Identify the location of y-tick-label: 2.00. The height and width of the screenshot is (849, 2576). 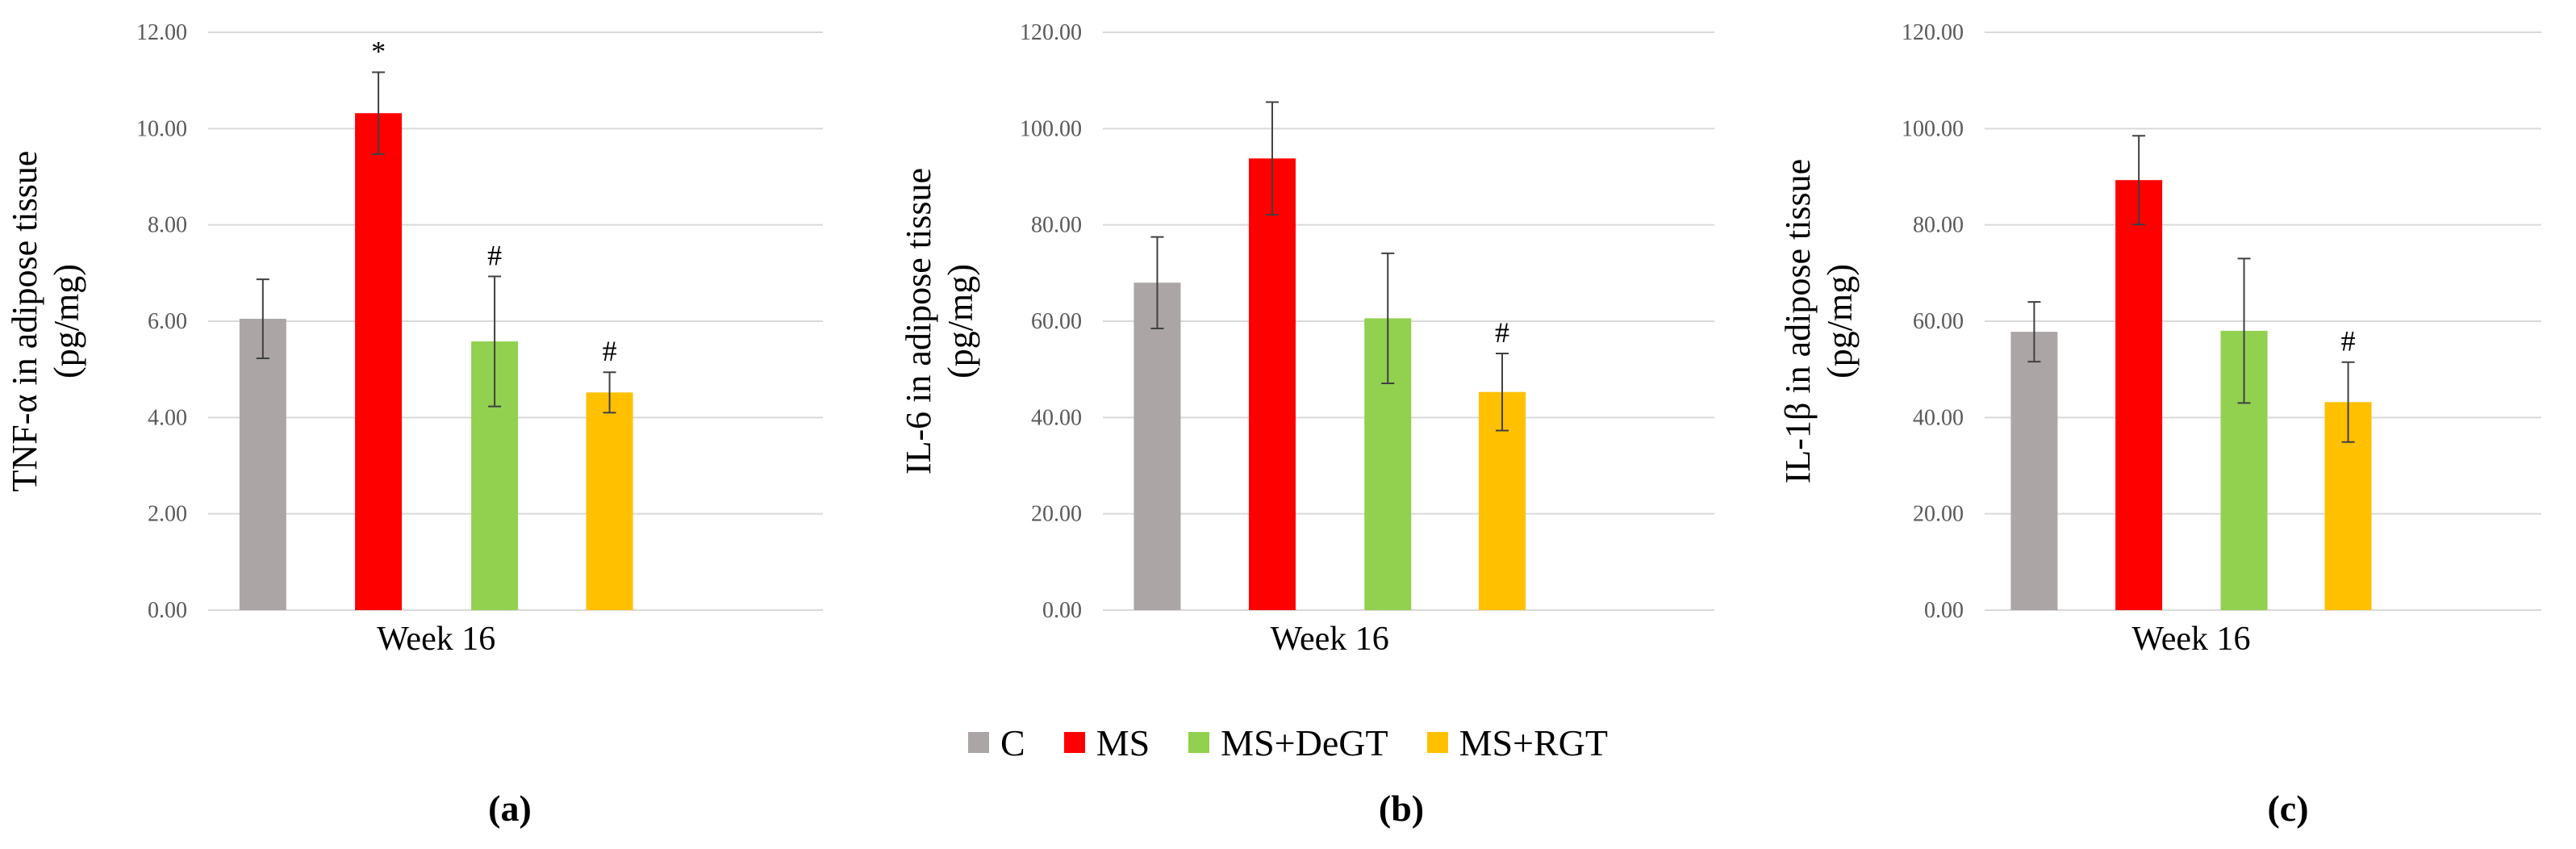
(167, 514).